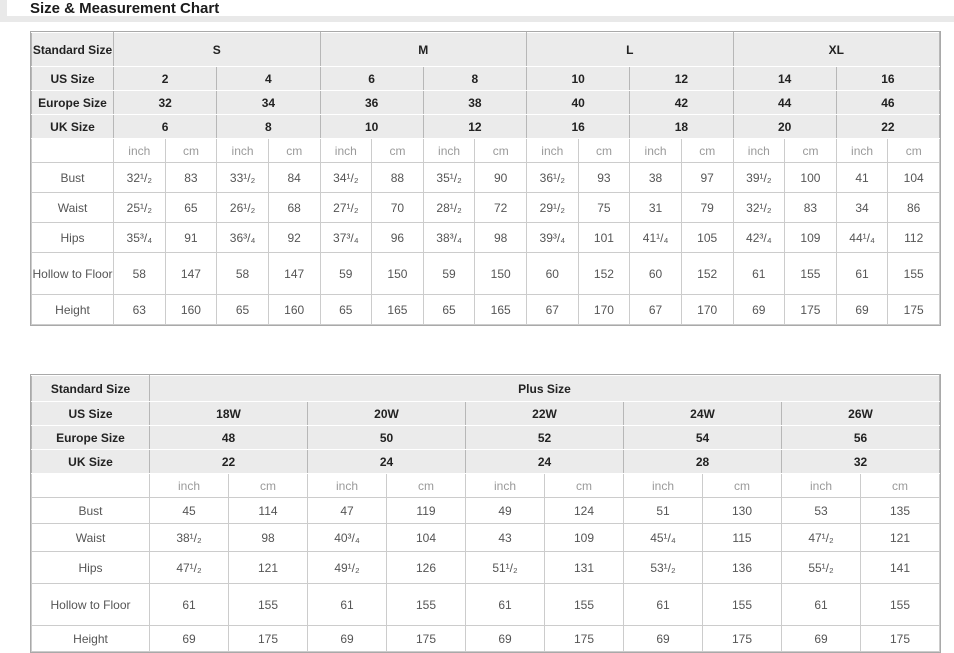  I want to click on measure-value-cell: 42³/₄, so click(759, 237).